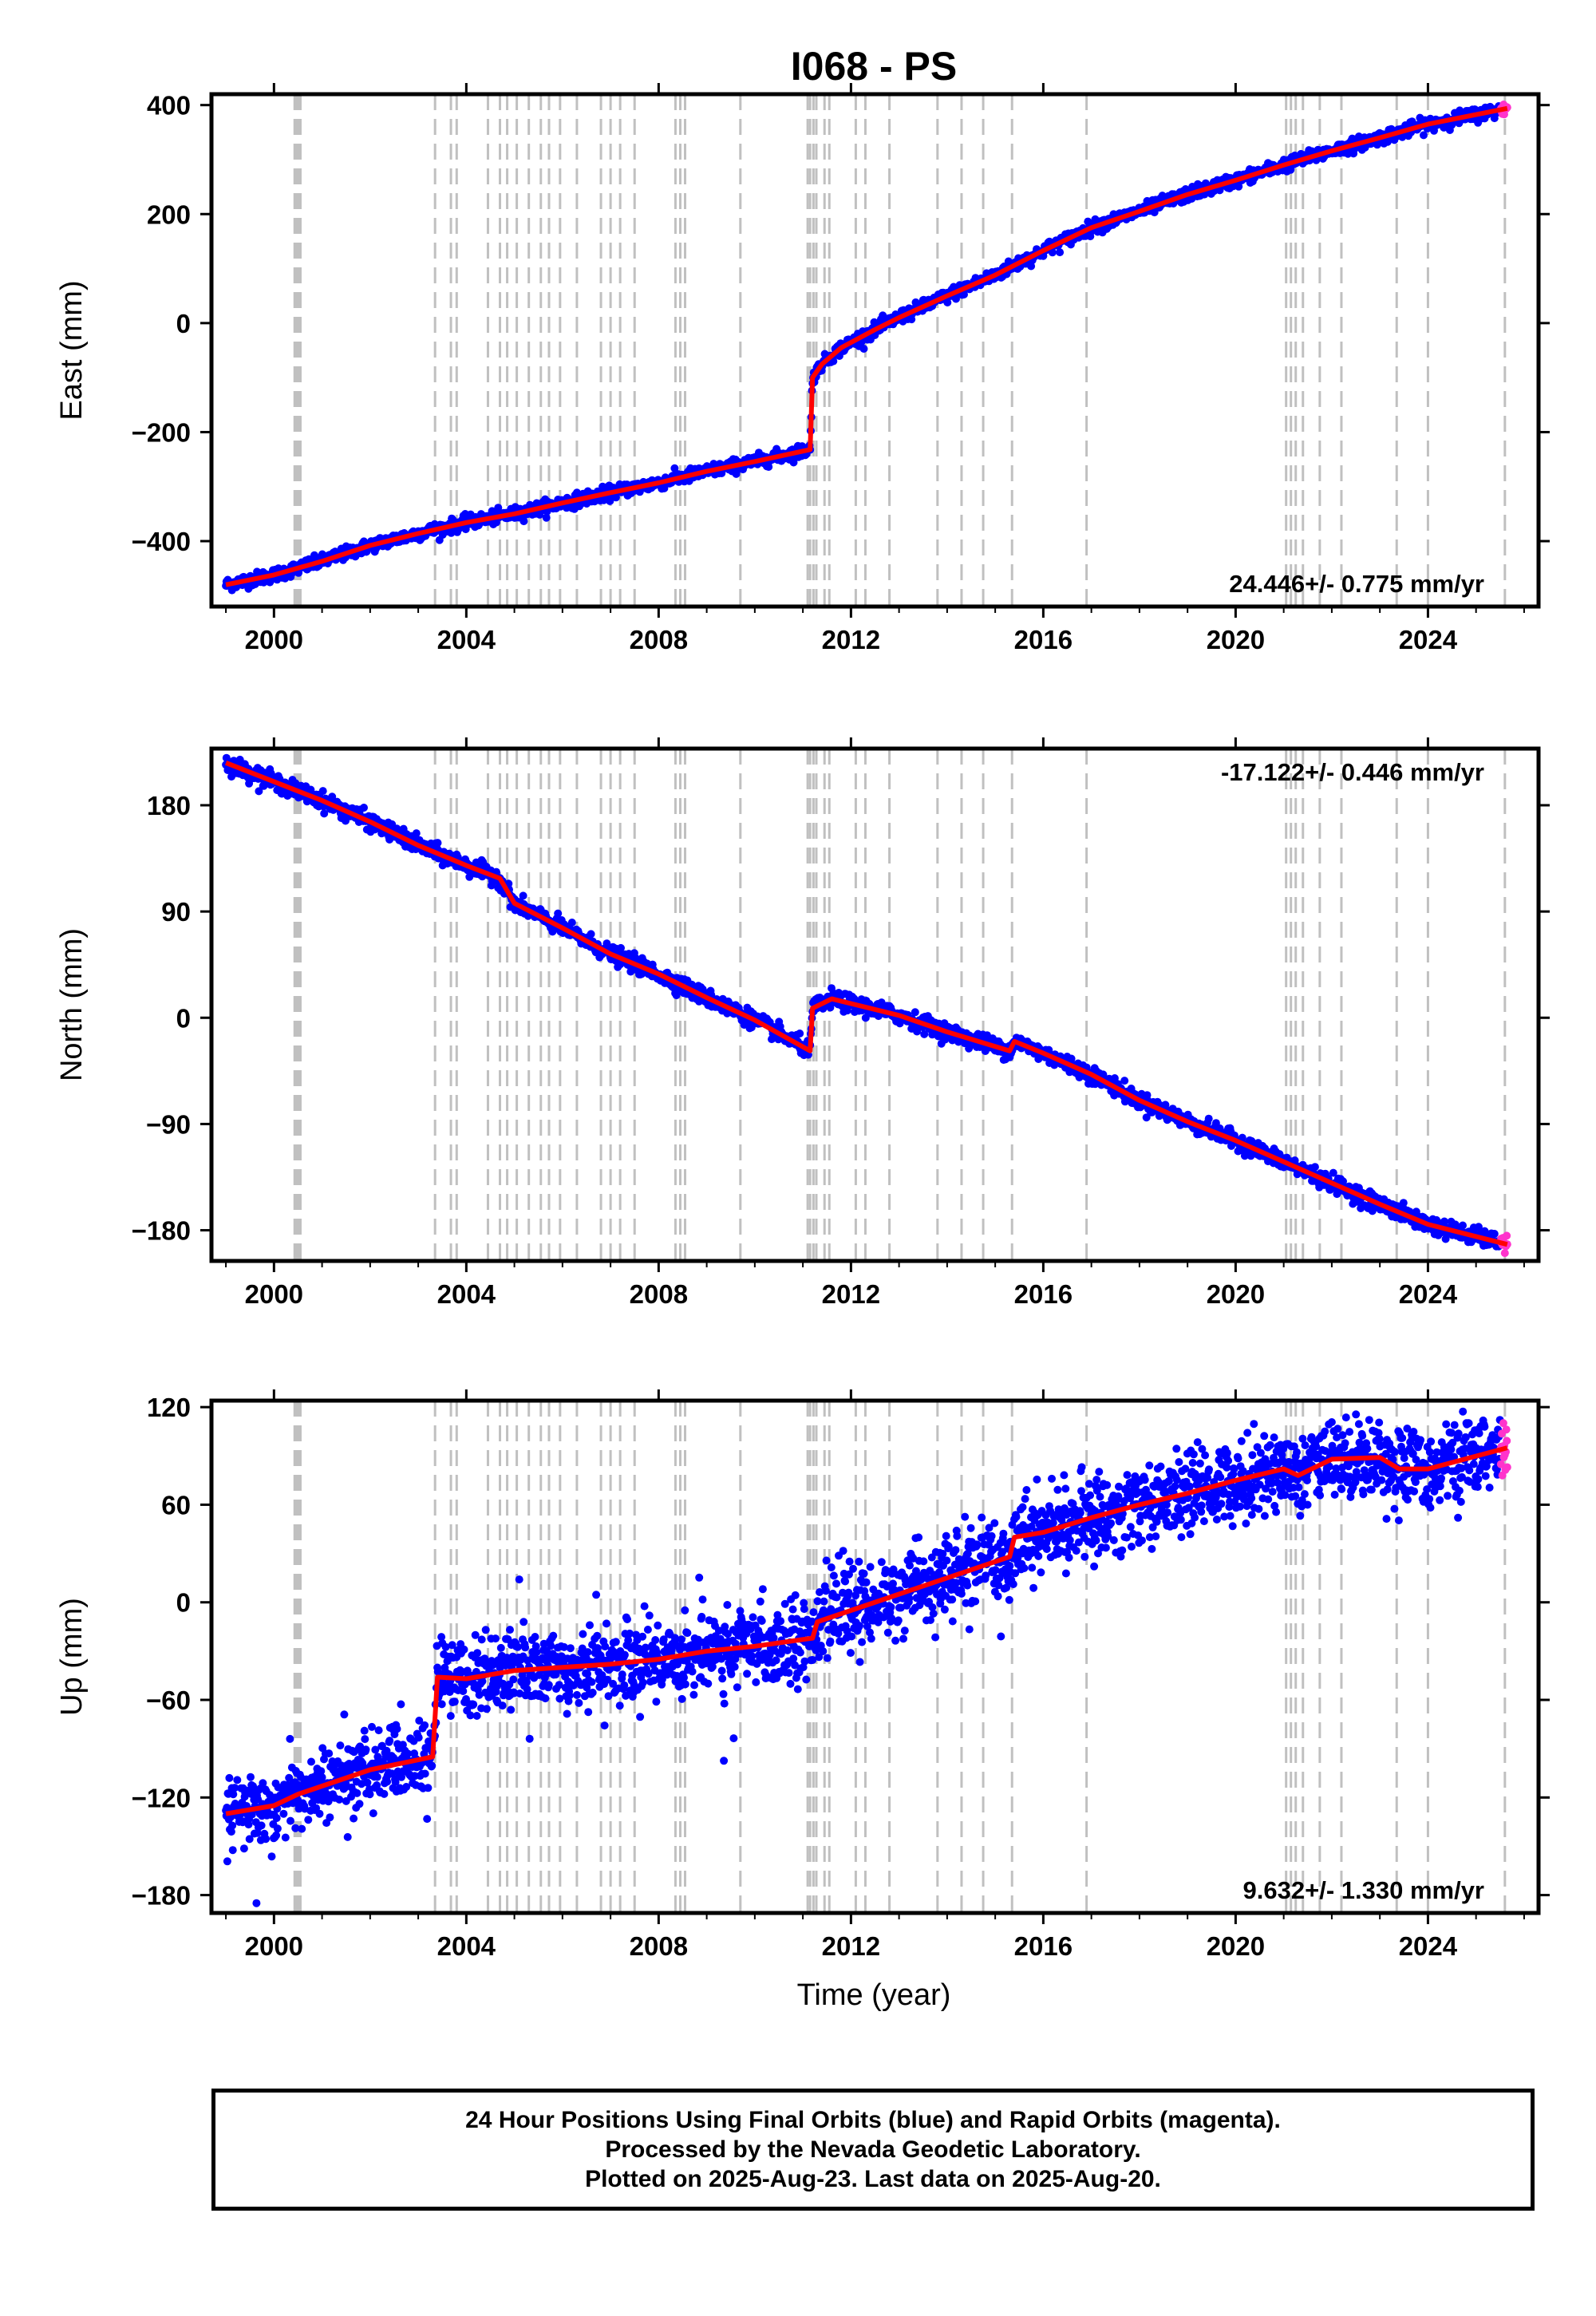 This screenshot has width=1596, height=2316. Describe the element at coordinates (1356, 584) in the screenshot. I see `velocity-label: 24.446+/- 0.775 mm/yr` at that location.